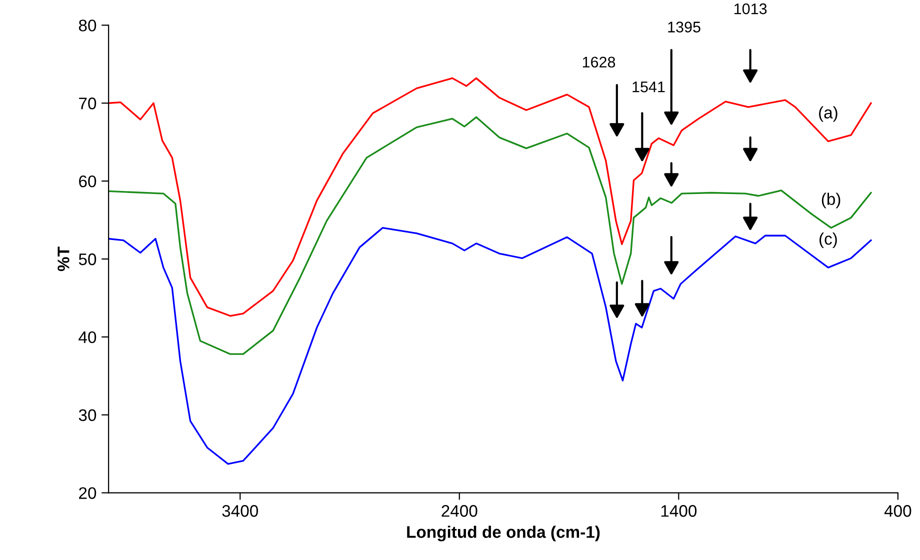 The image size is (920, 560). Describe the element at coordinates (240, 511) in the screenshot. I see `x-tick-label: 3400` at that location.